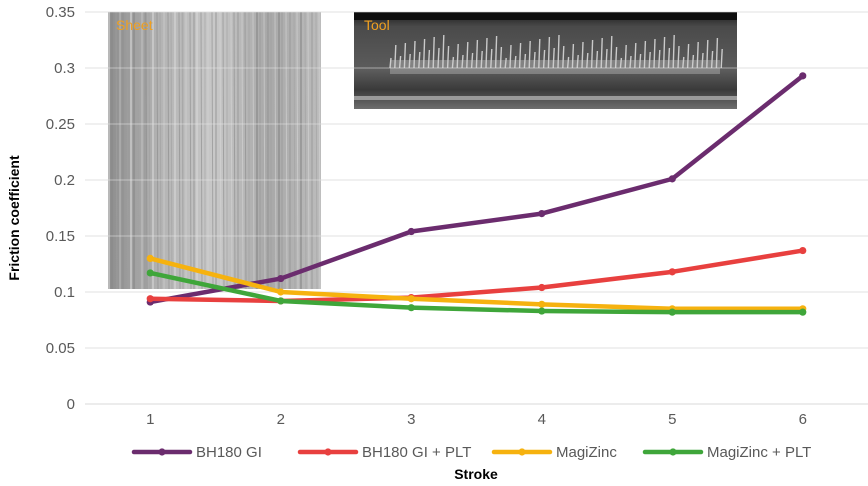 The image size is (868, 486). What do you see at coordinates (60, 12) in the screenshot?
I see `y-tick-label: 0.35` at bounding box center [60, 12].